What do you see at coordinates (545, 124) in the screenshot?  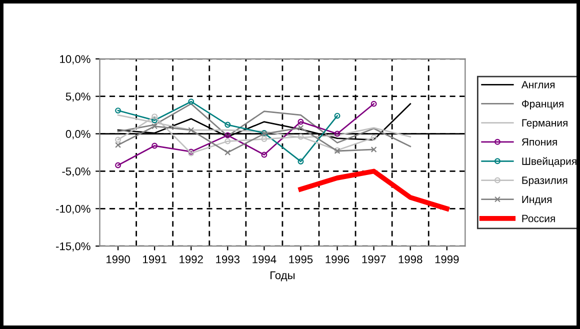 I see `legend-label: Германия` at bounding box center [545, 124].